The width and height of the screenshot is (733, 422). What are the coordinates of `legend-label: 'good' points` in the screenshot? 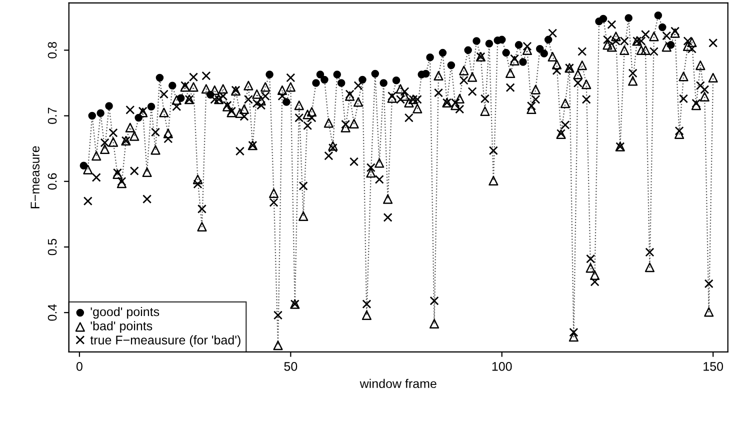 It's located at (125, 312).